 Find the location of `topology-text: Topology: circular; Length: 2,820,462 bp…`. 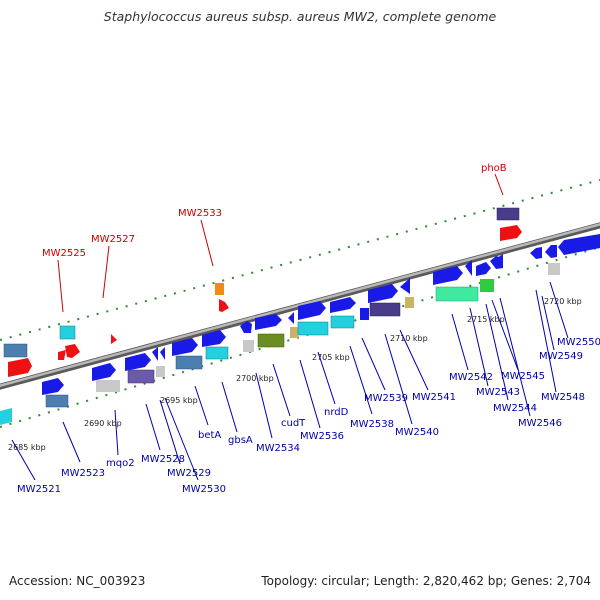

topology-text: Topology: circular; Length: 2,820,462 bp… is located at coordinates (426, 581).